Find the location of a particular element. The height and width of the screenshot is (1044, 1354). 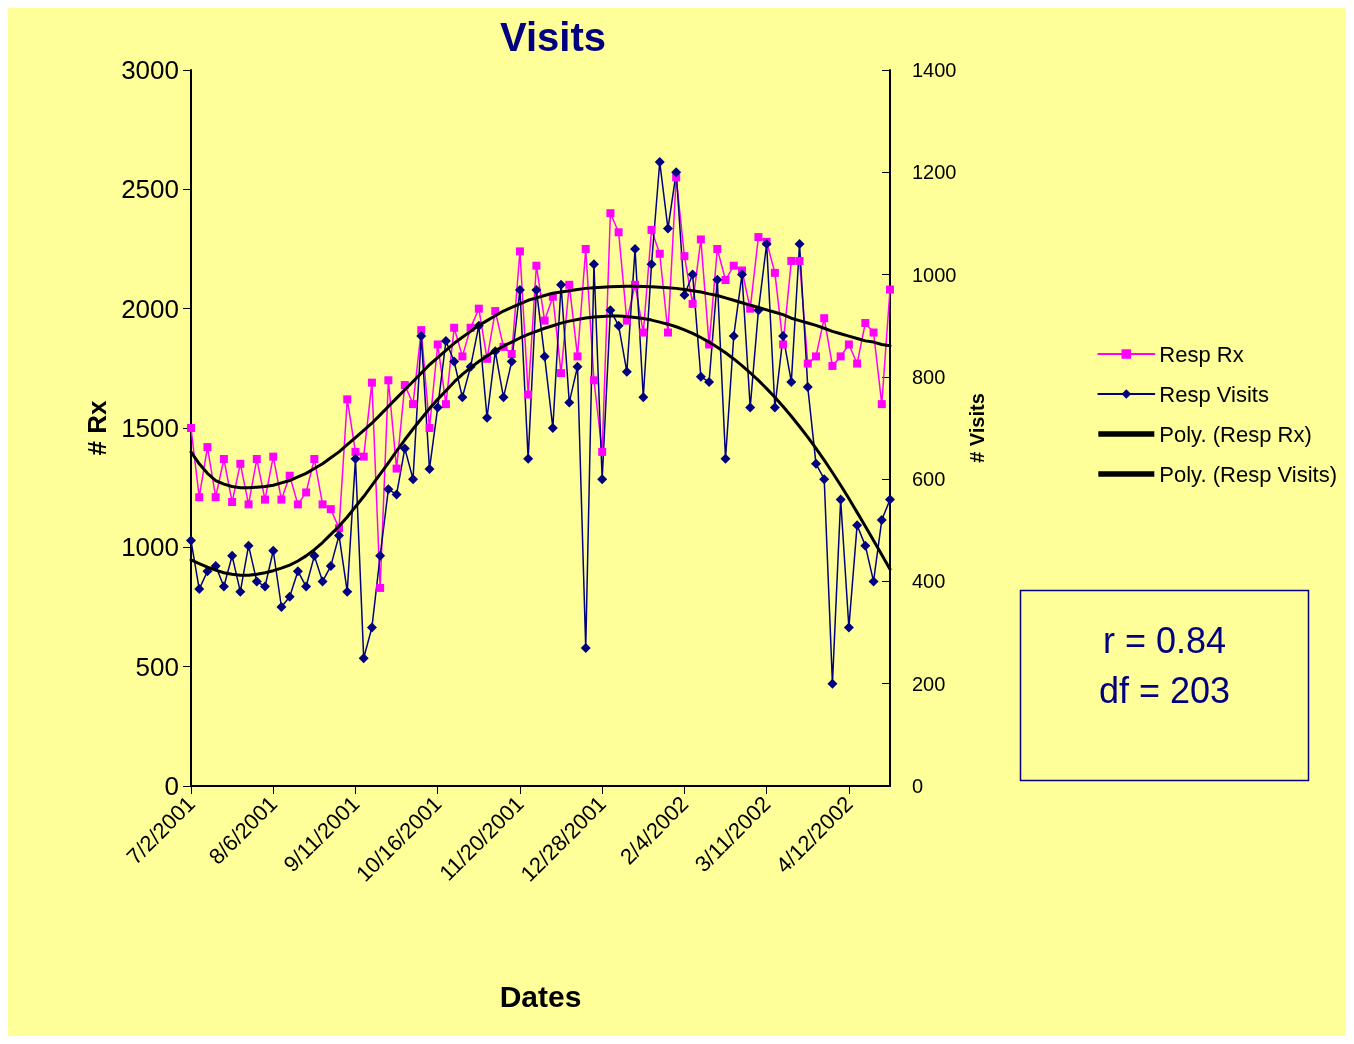

x-axis-title: Dates is located at coordinates (540, 996).